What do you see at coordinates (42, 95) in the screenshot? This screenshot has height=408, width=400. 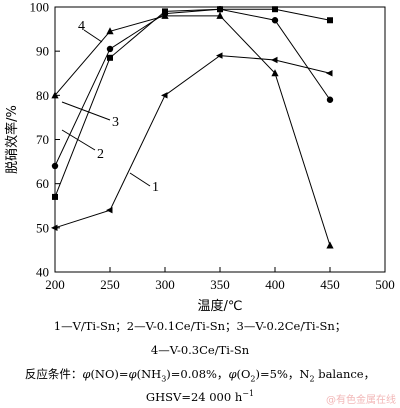 I see `y-tick-label-4: 80` at bounding box center [42, 95].